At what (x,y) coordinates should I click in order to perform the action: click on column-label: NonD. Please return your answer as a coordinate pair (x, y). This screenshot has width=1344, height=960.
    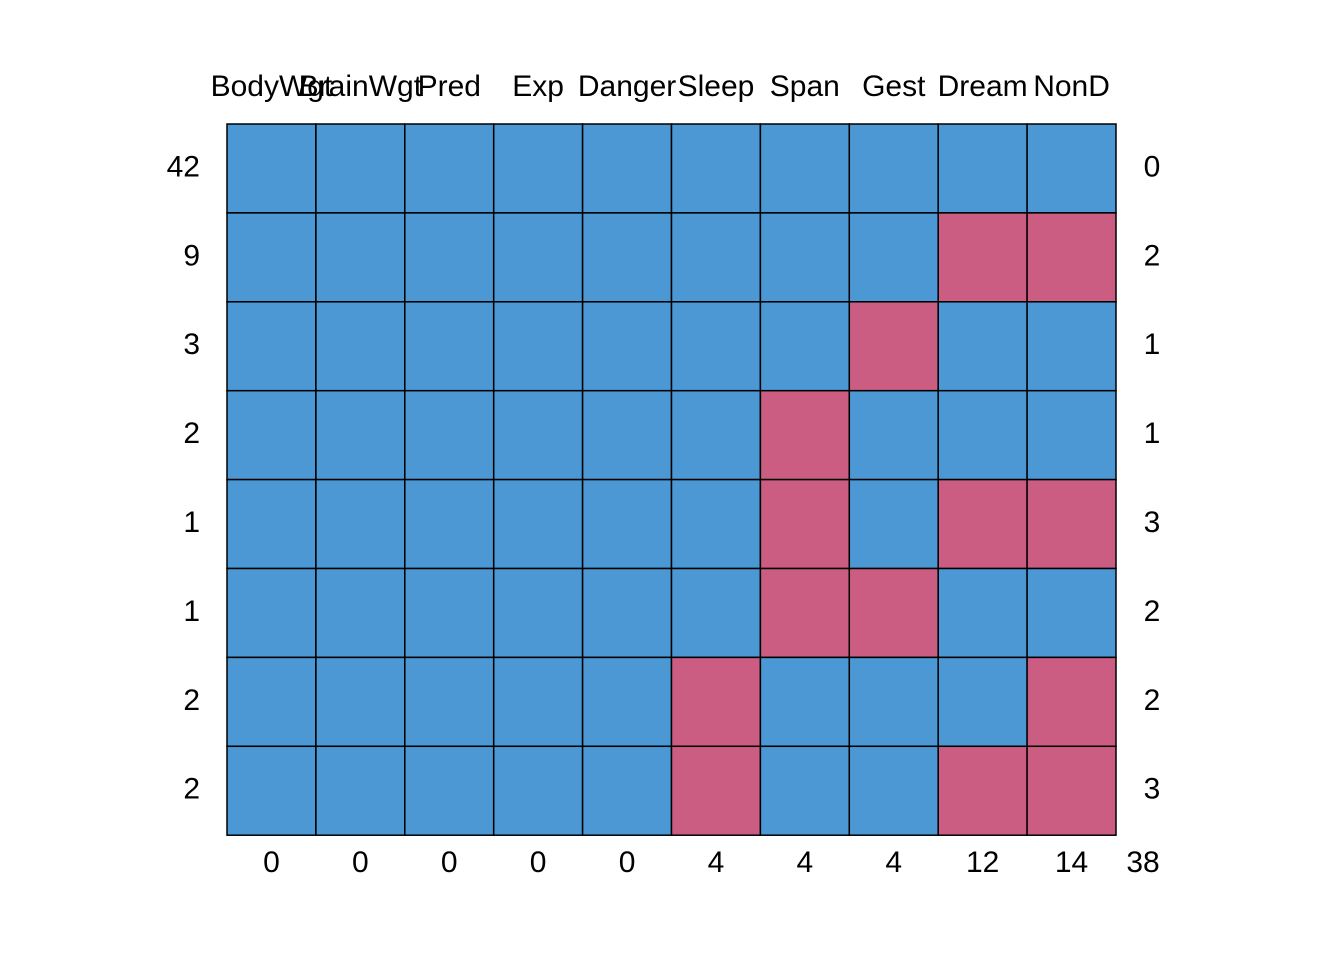
    Looking at the image, I should click on (1071, 86).